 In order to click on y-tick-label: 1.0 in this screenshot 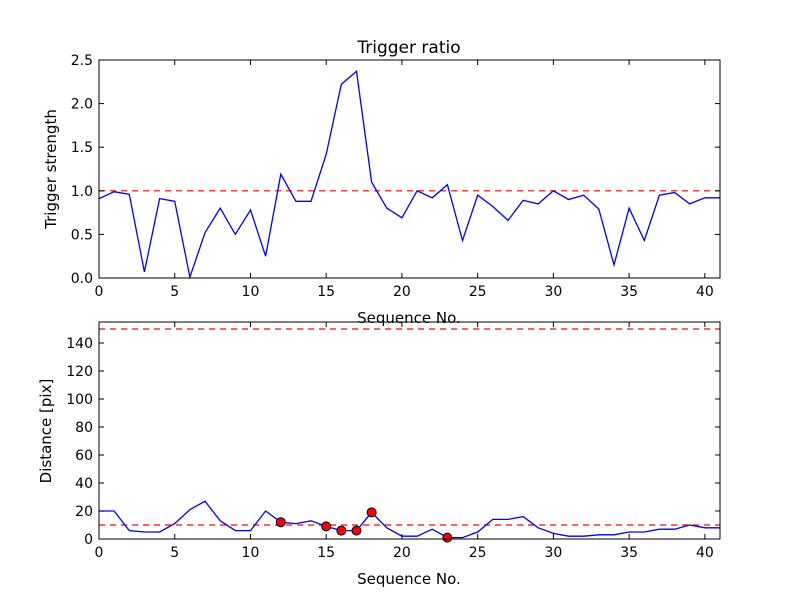, I will do `click(82, 192)`.